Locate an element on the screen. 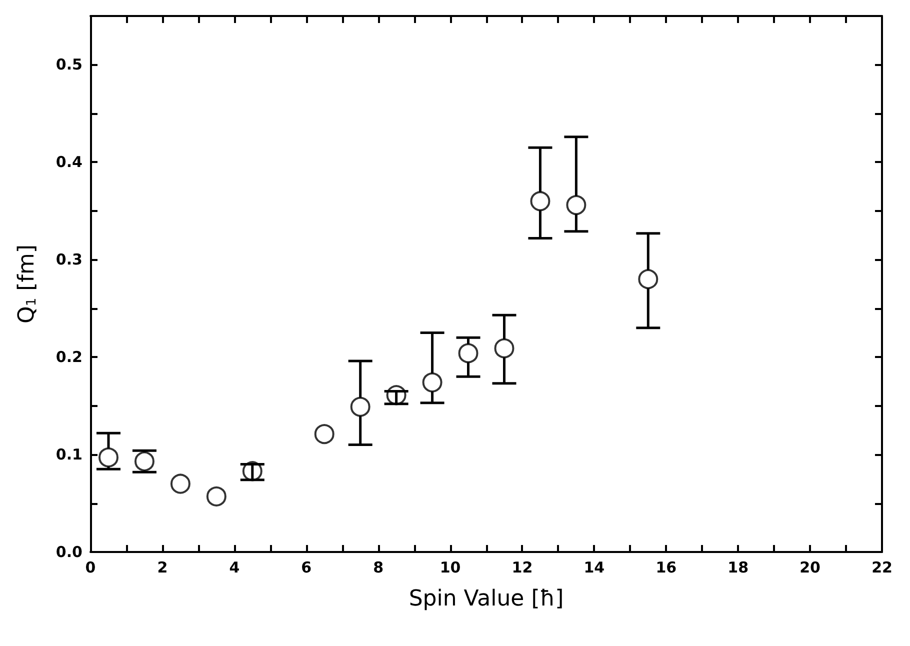 Image resolution: width=910 pixels, height=646 pixels. y-tick-label: 0.4 is located at coordinates (69, 162).